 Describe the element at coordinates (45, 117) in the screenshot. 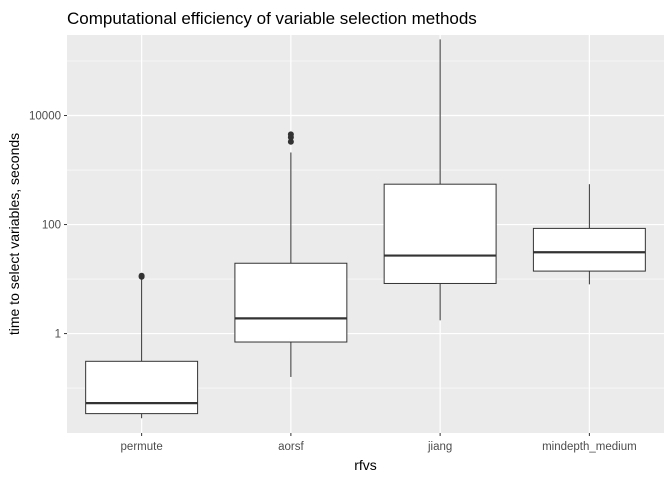

I see `y-tick-label: 10000` at that location.